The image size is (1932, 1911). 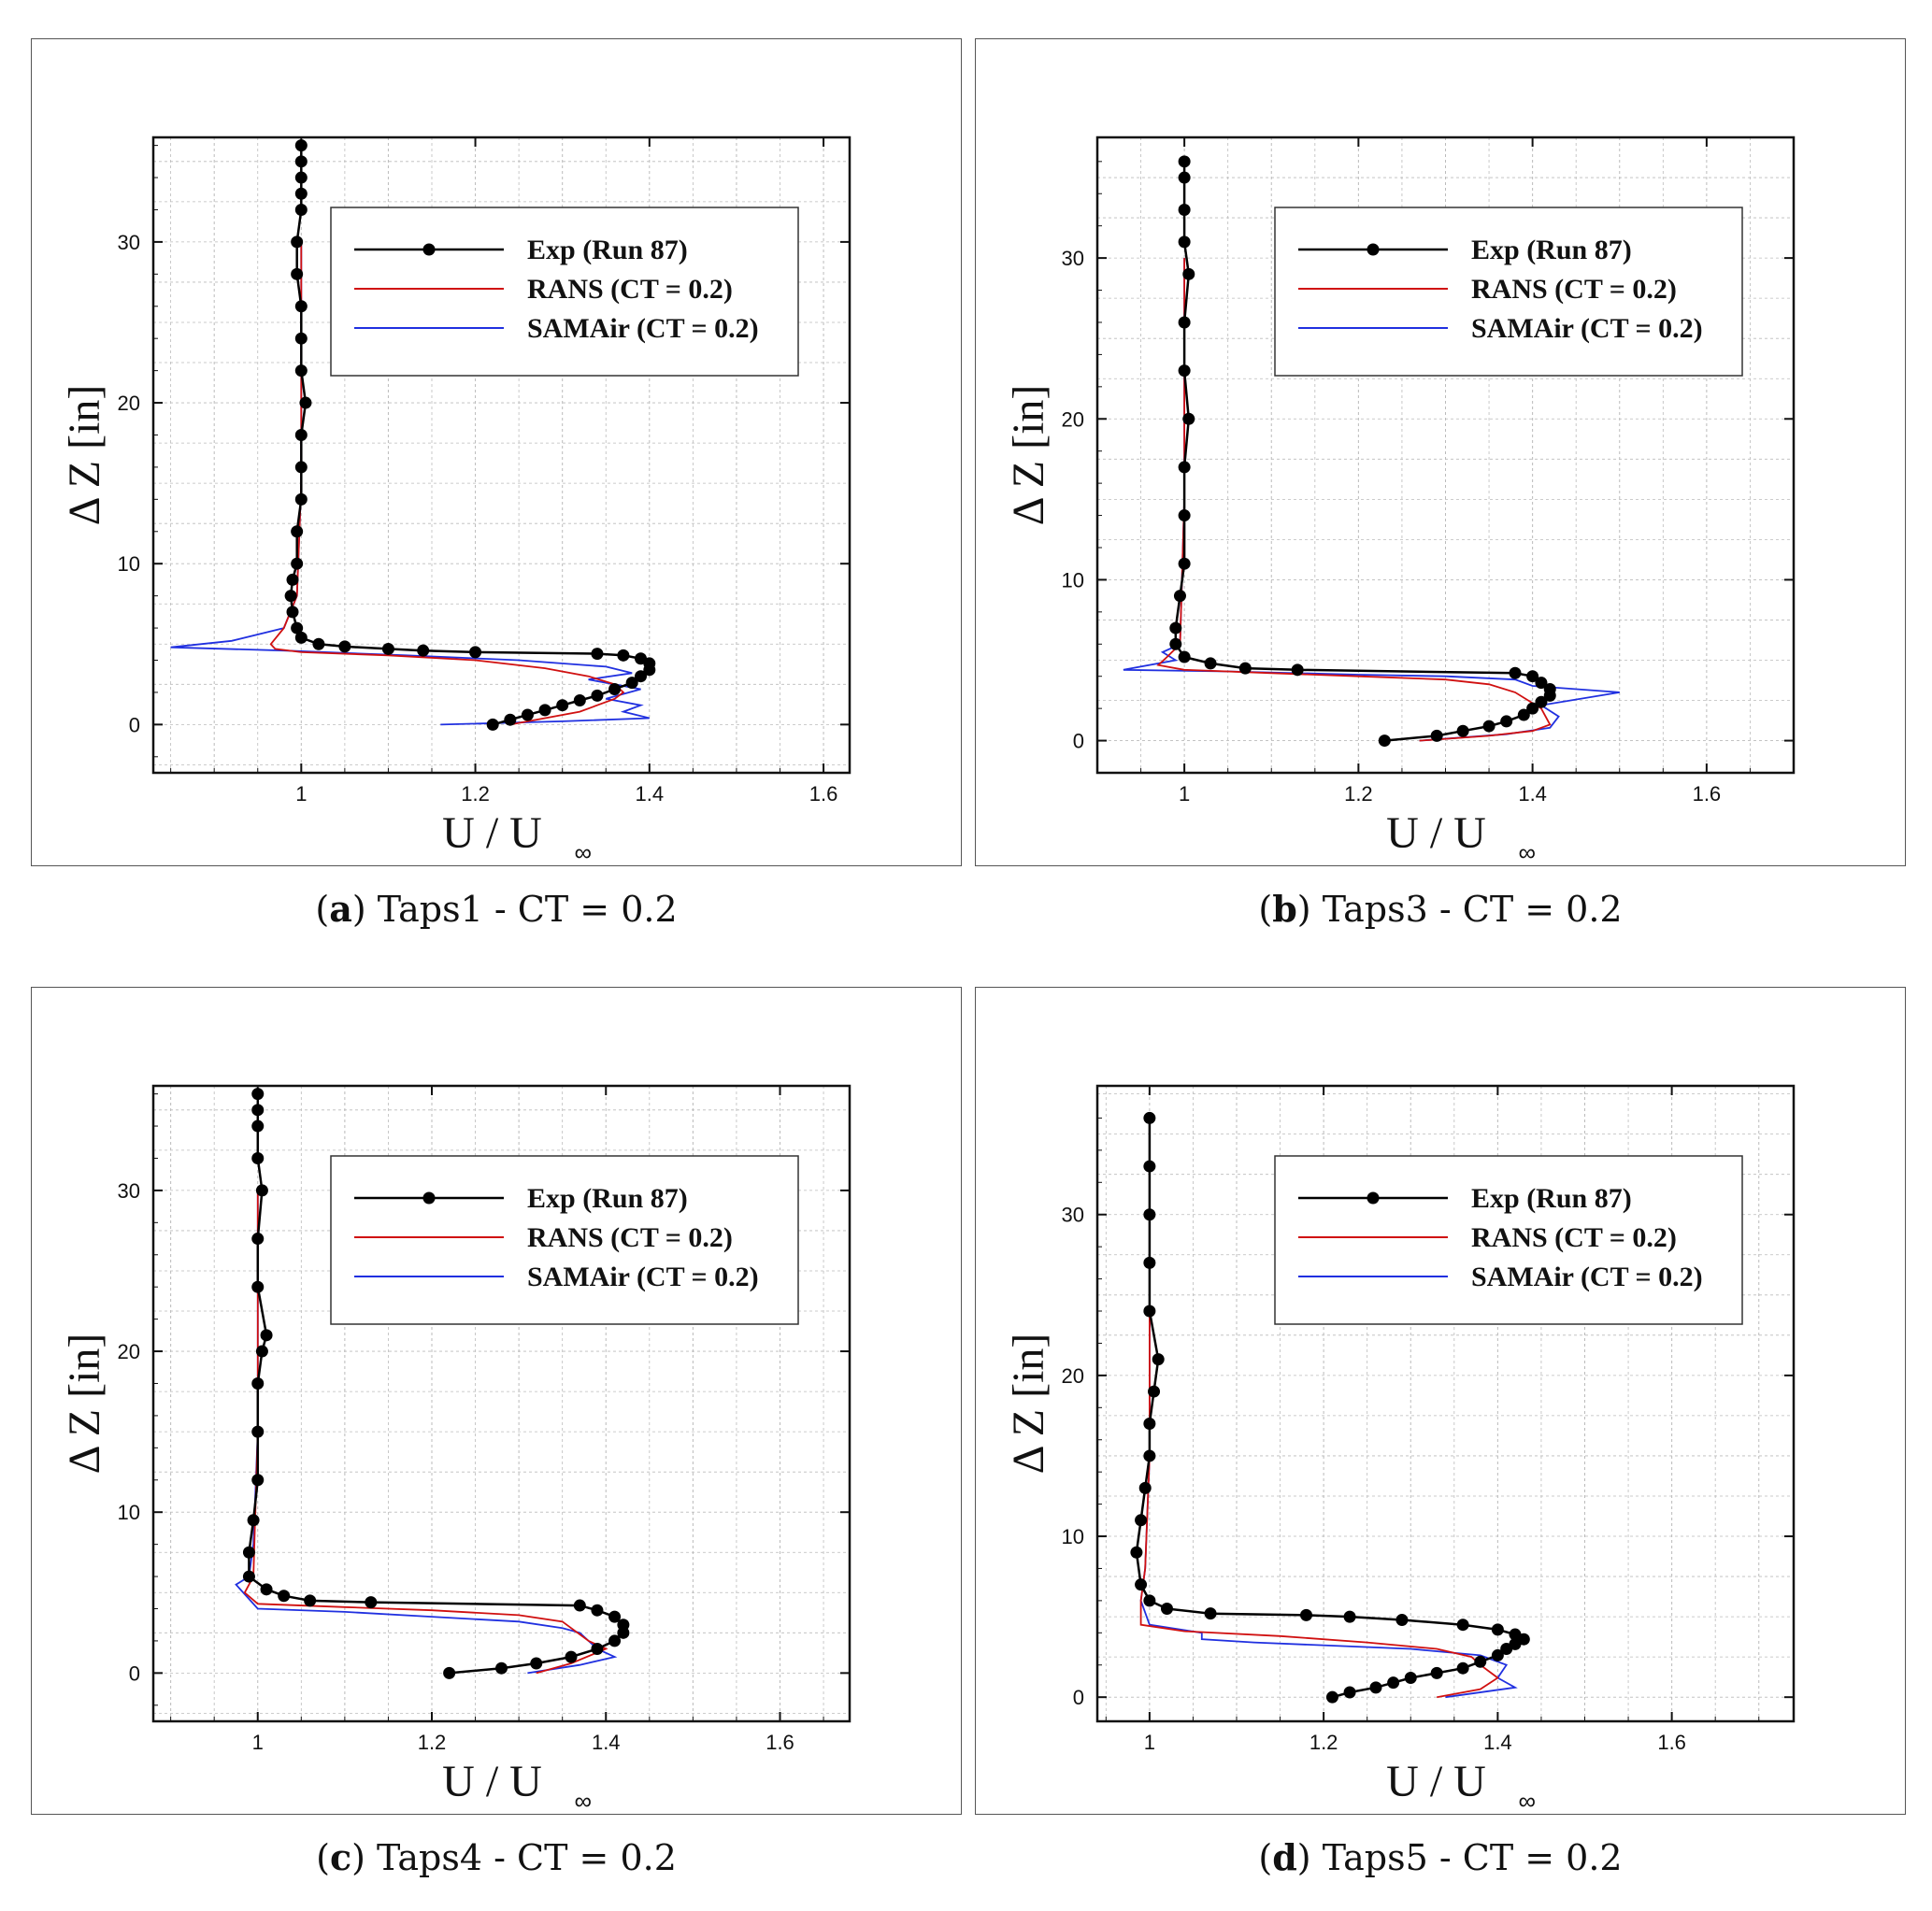 I want to click on caption-letter: a, so click(x=340, y=909).